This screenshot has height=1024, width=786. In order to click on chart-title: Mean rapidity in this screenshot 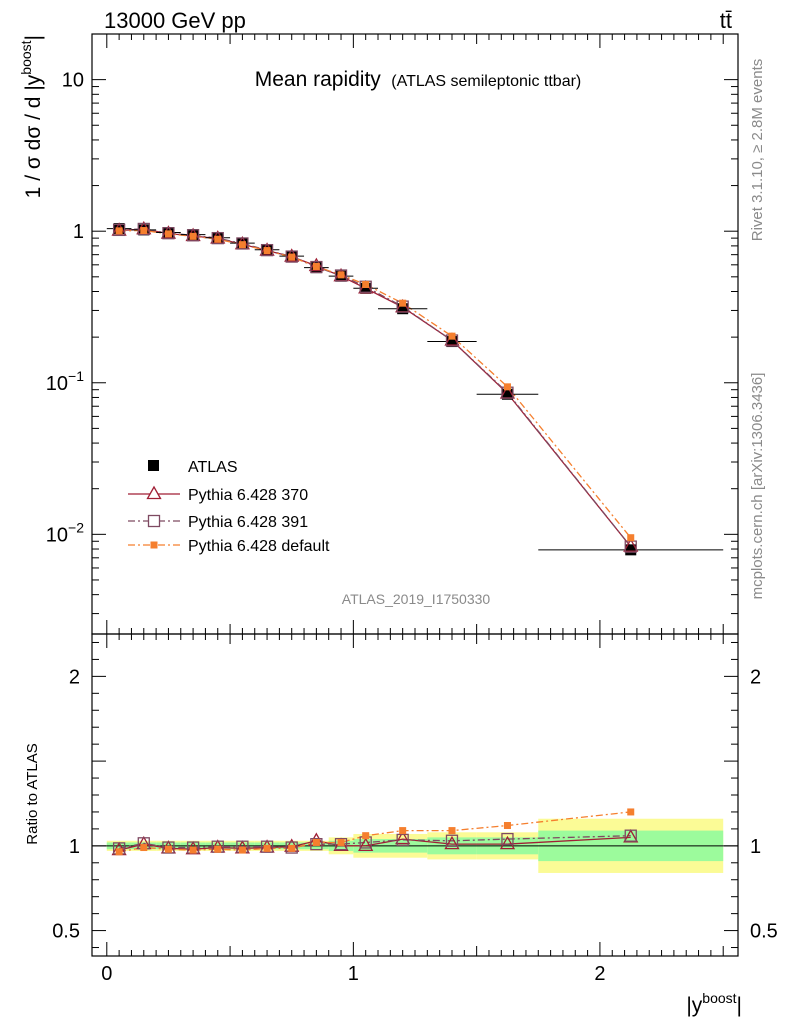, I will do `click(318, 79)`.